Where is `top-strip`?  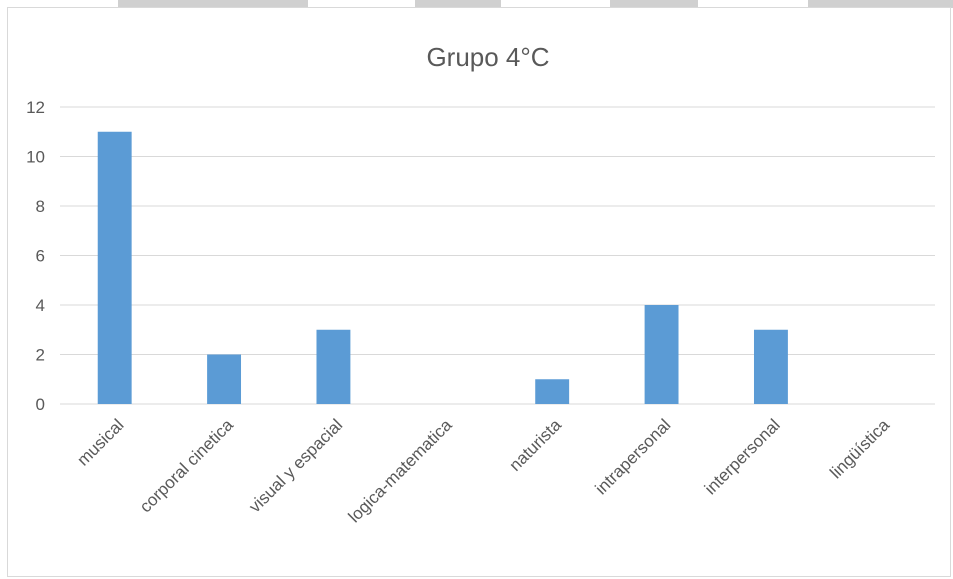
top-strip is located at coordinates (476, 4).